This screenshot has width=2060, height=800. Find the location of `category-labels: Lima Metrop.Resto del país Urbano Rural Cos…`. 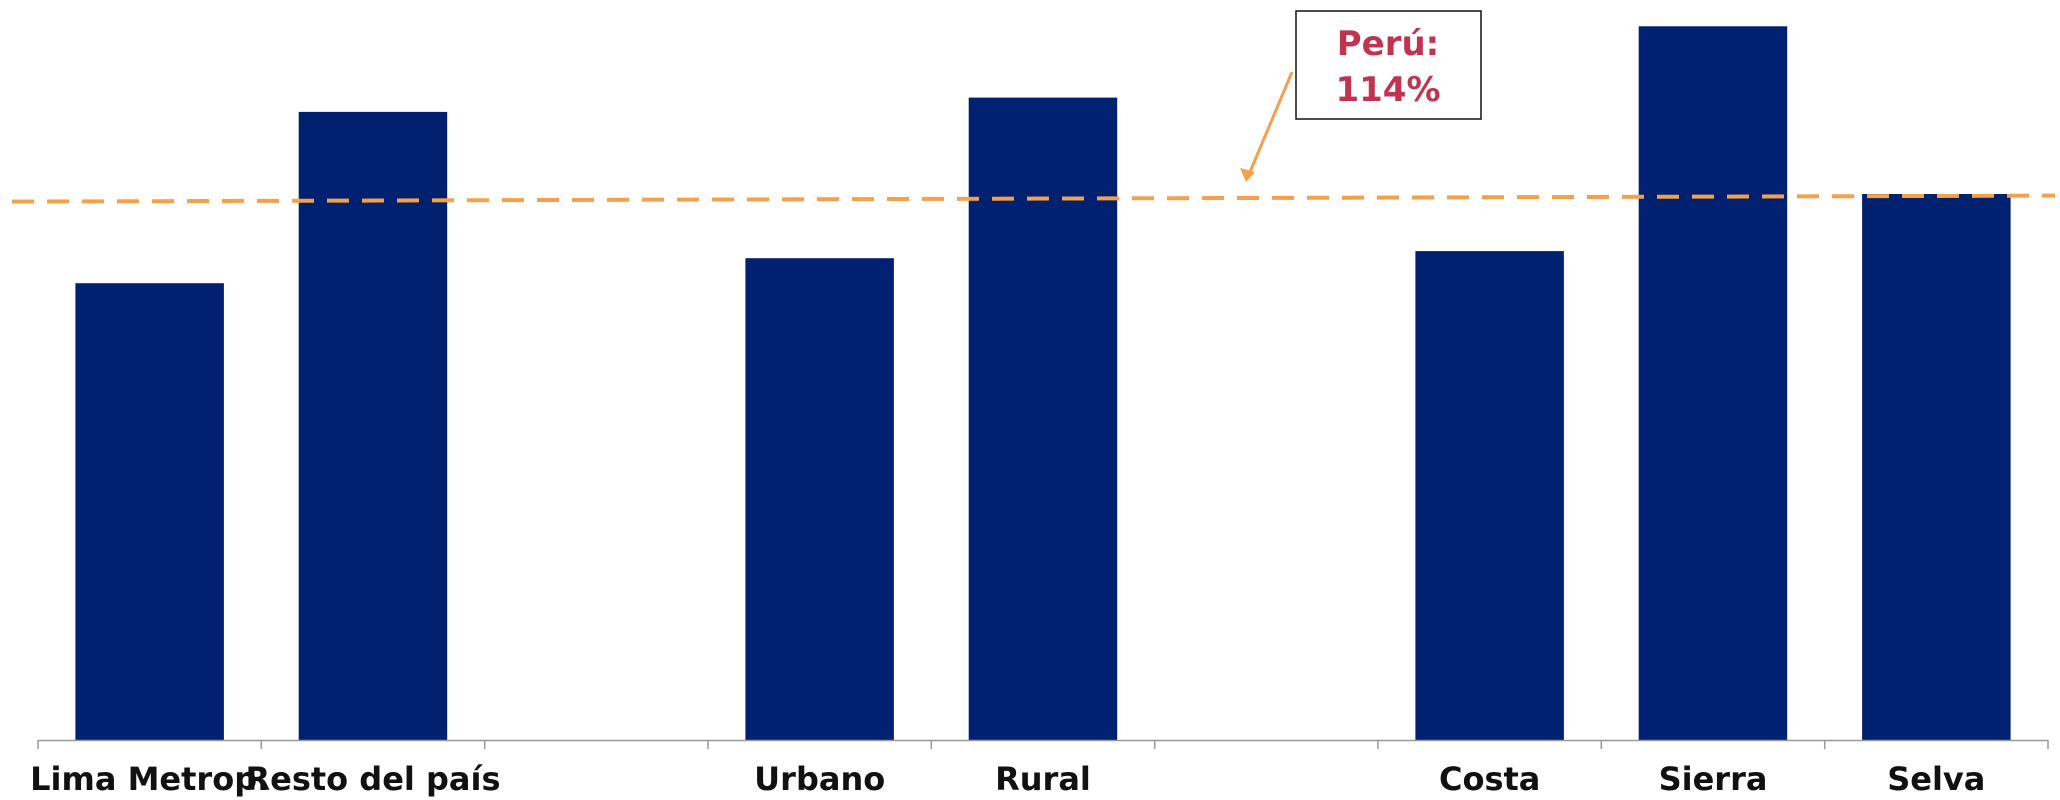

category-labels: Lima Metrop.Resto del país Urbano Rural Cos… is located at coordinates (1007, 779).